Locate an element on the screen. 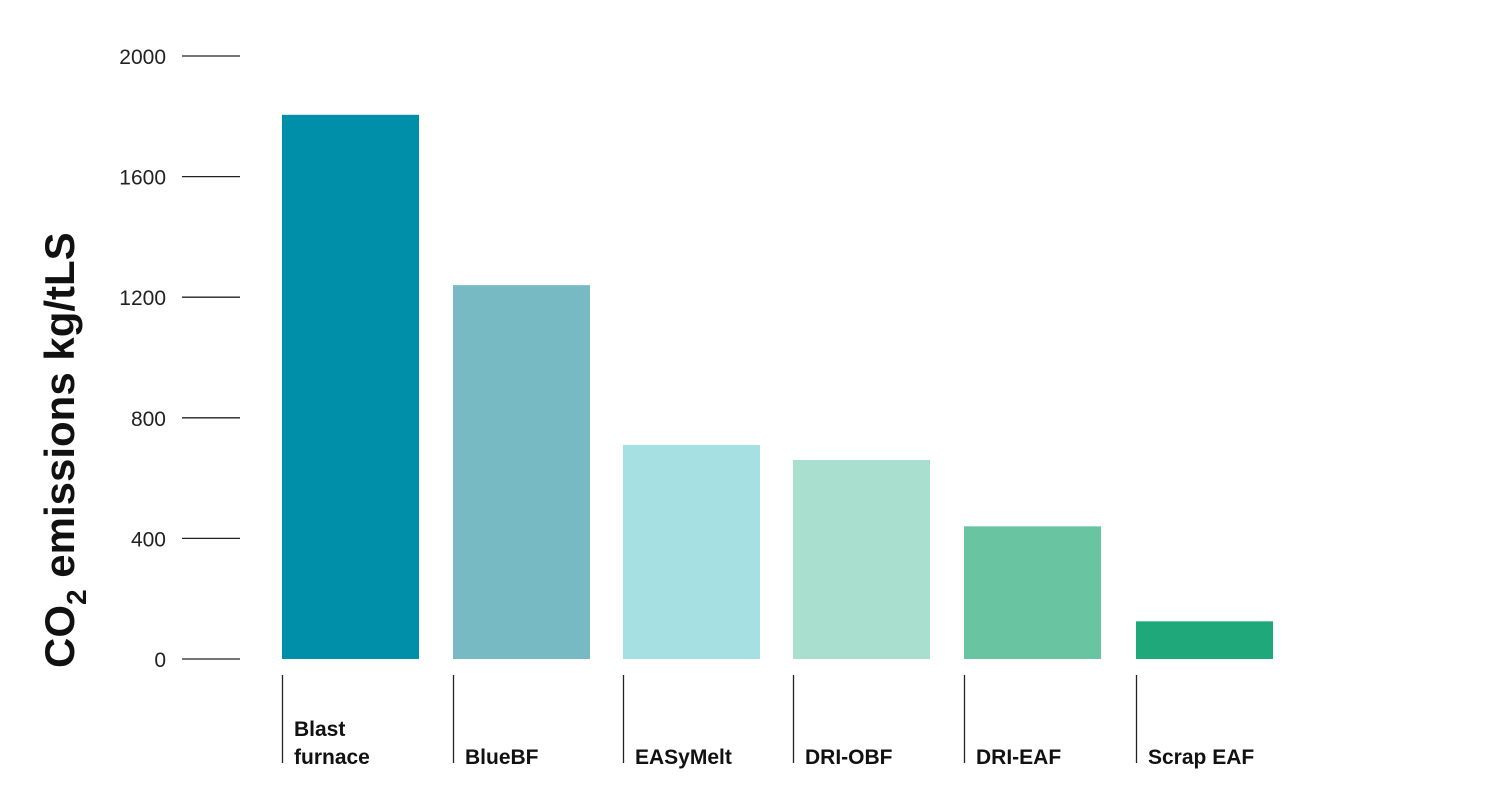  y-tick-label: 1200 is located at coordinates (142, 298).